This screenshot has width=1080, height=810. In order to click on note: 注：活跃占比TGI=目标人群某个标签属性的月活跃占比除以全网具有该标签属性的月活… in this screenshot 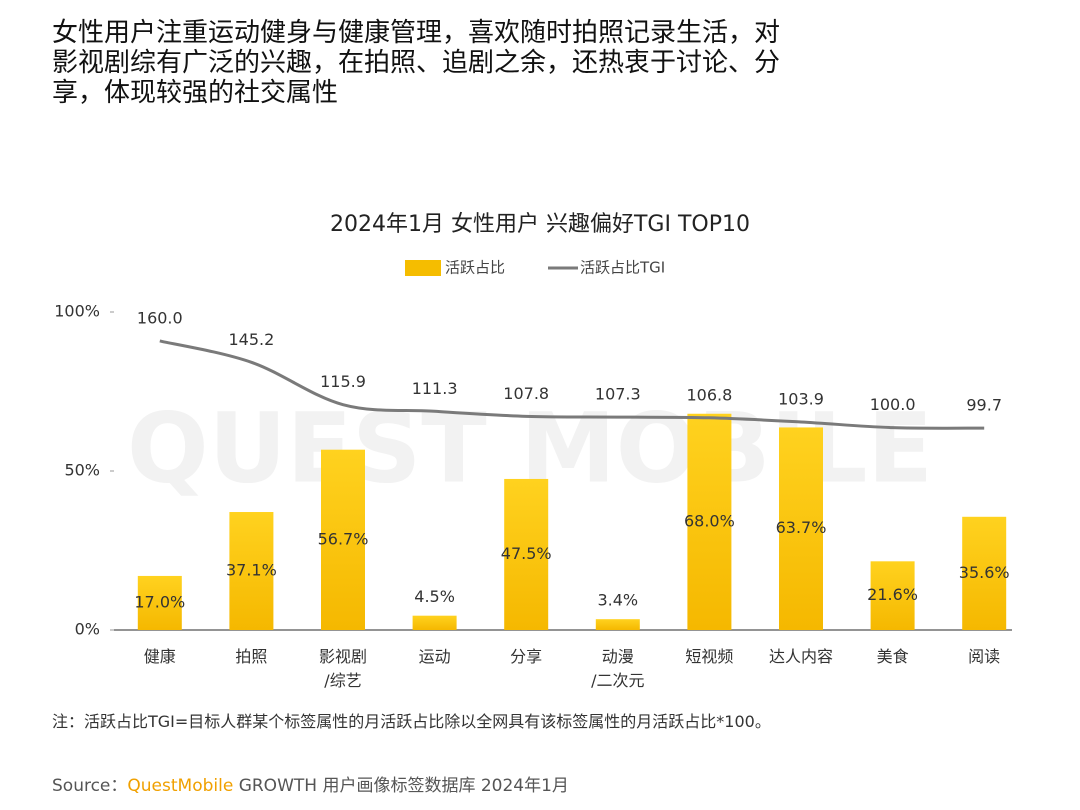, I will do `click(411, 721)`.